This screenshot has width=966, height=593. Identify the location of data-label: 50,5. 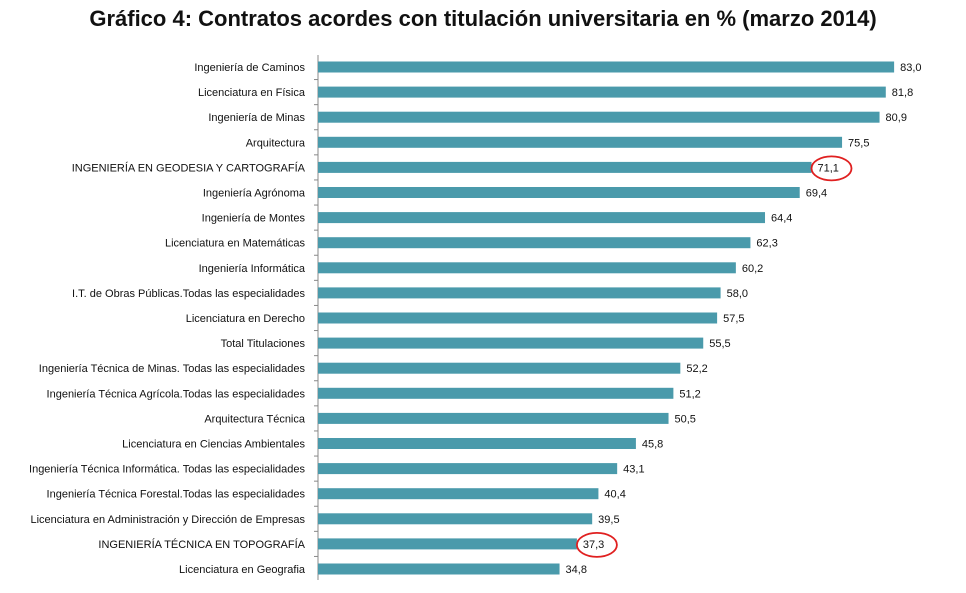
(685, 419).